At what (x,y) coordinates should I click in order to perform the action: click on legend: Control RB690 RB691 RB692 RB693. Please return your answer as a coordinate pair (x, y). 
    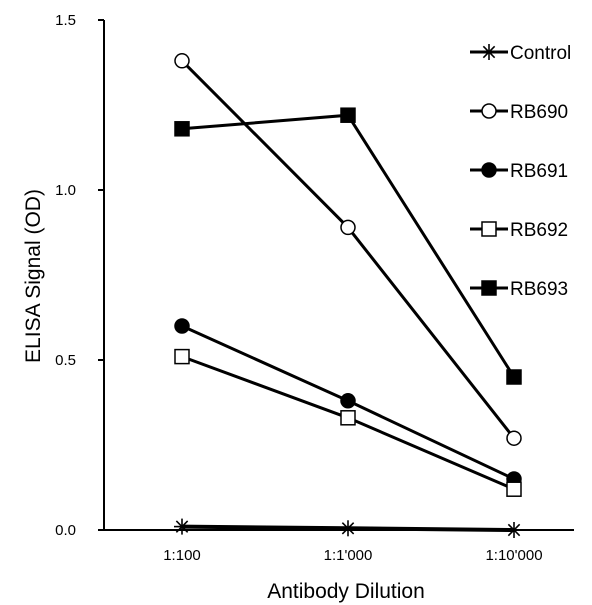
    Looking at the image, I should click on (520, 171).